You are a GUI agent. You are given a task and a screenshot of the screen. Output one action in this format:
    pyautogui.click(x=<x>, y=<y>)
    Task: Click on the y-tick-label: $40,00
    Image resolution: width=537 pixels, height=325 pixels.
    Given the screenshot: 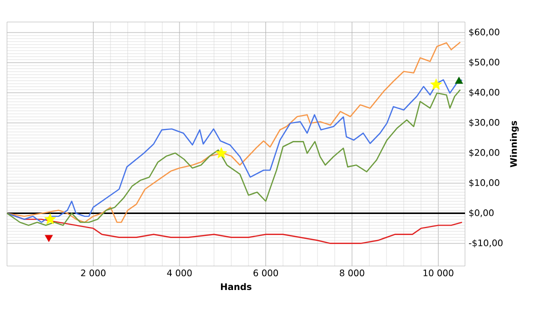 What is the action you would take?
    pyautogui.click(x=484, y=92)
    